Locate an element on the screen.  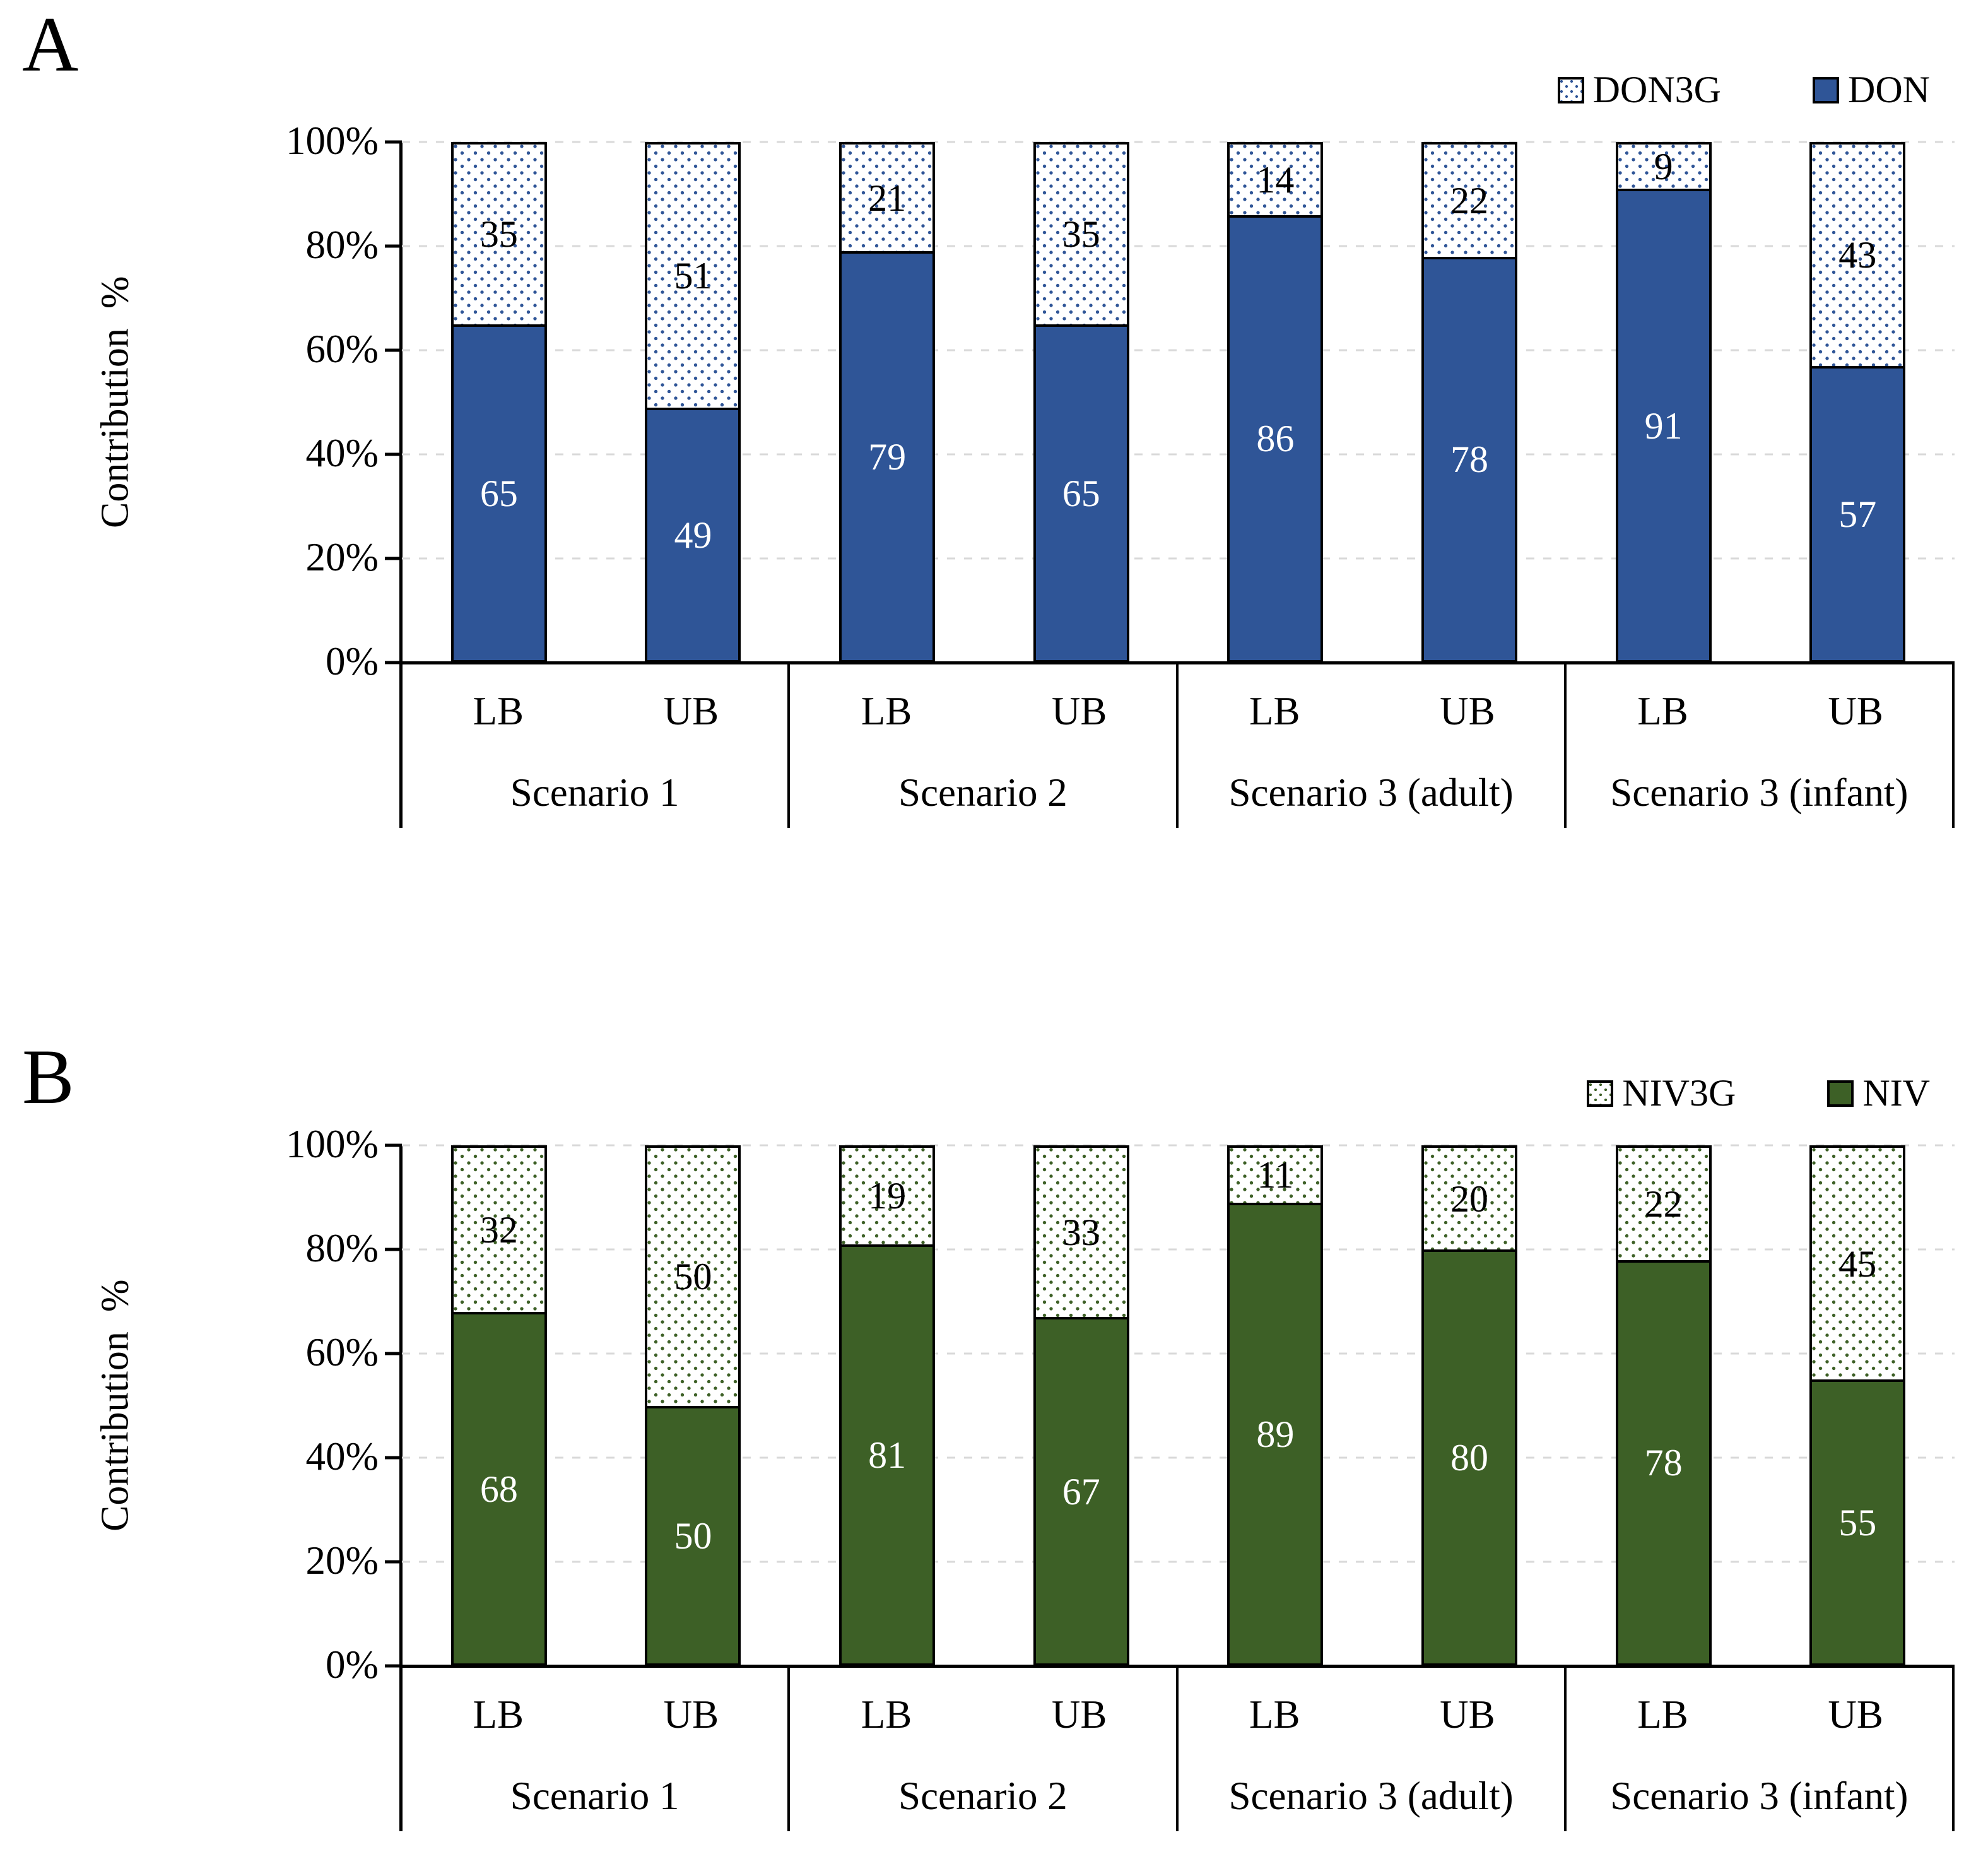
y-tick-marks is located at coordinates (393, 1405).